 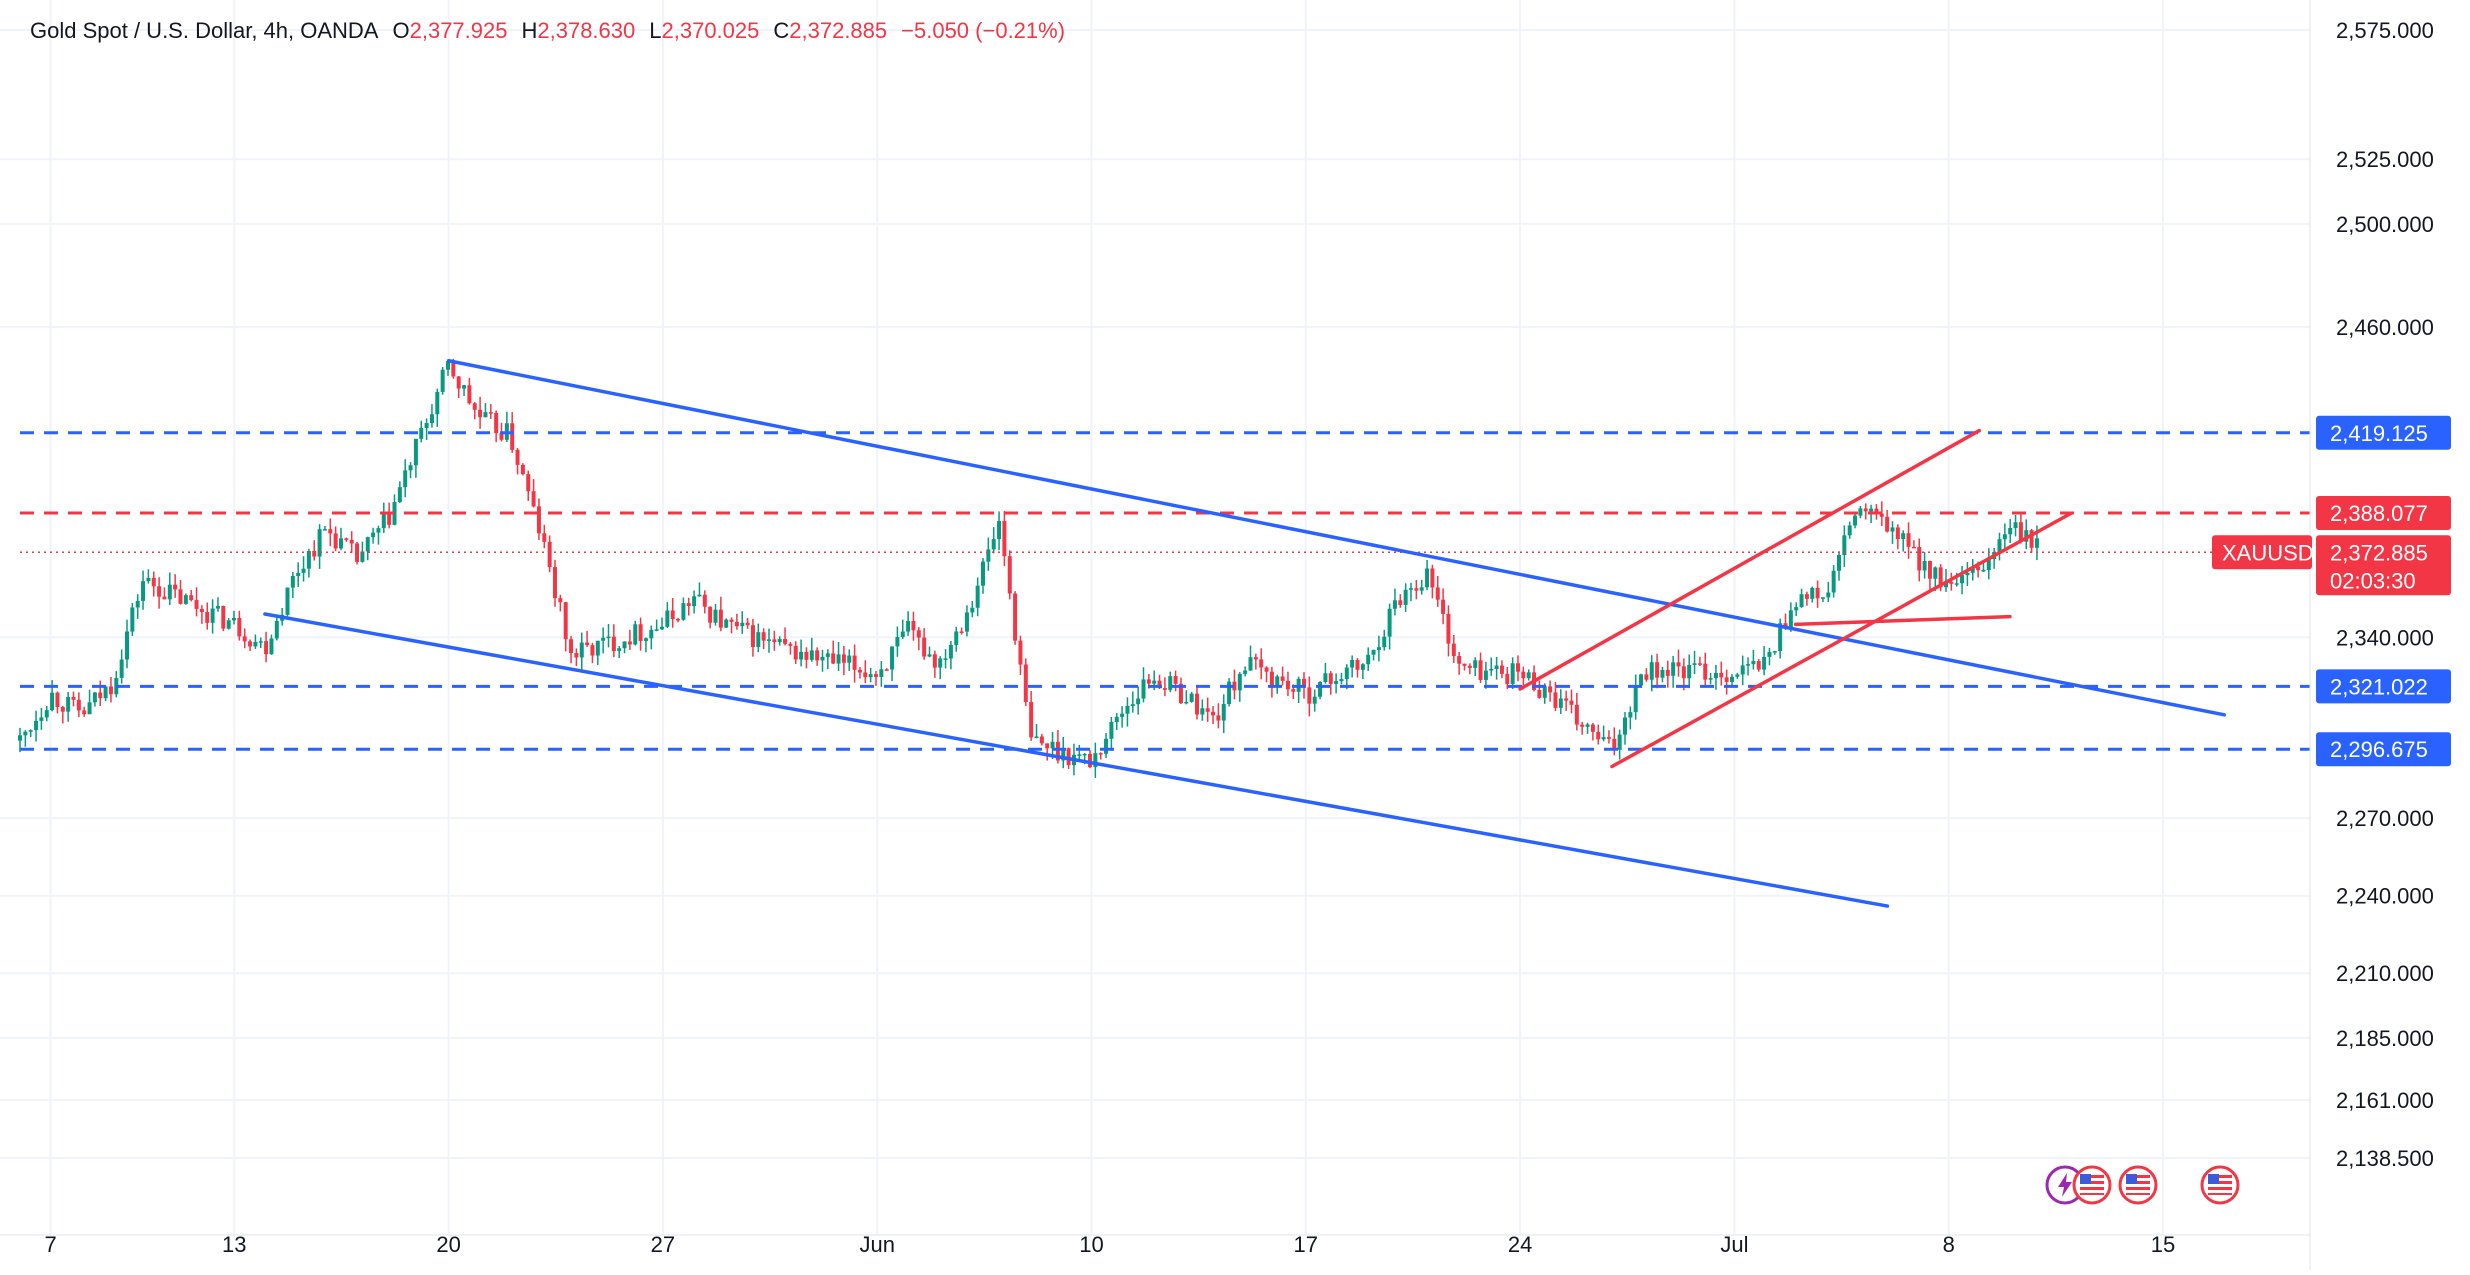 I want to click on us-flag-event-icon, so click(x=2092, y=1185).